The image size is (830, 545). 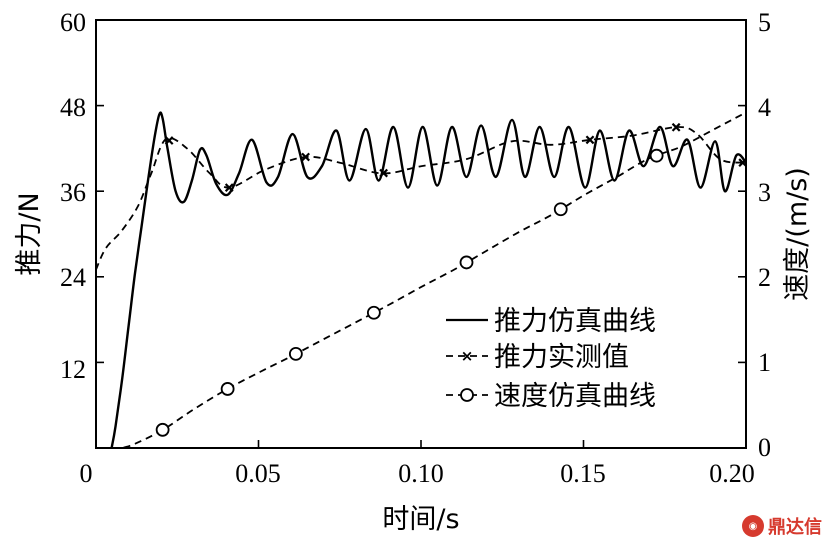 What do you see at coordinates (73, 22) in the screenshot?
I see `y-left-tick-label: 60` at bounding box center [73, 22].